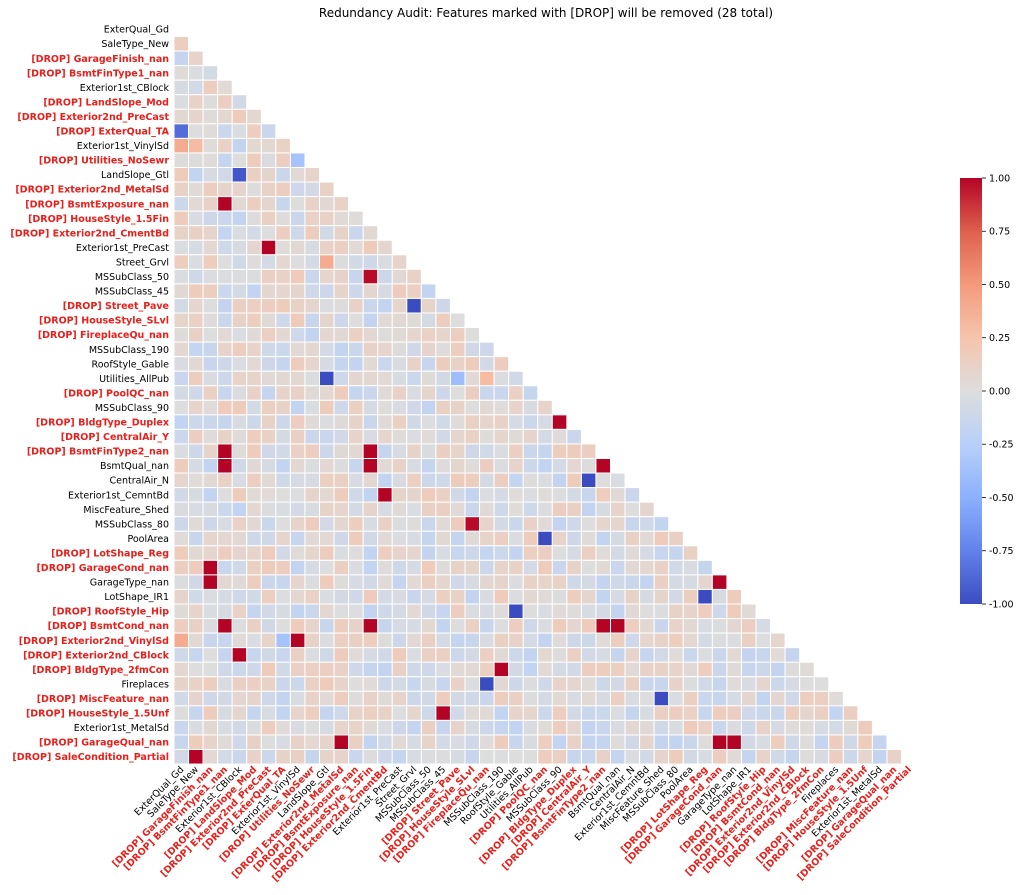  What do you see at coordinates (1001, 604) in the screenshot?
I see `colorbar-tick-label: -1.00` at bounding box center [1001, 604].